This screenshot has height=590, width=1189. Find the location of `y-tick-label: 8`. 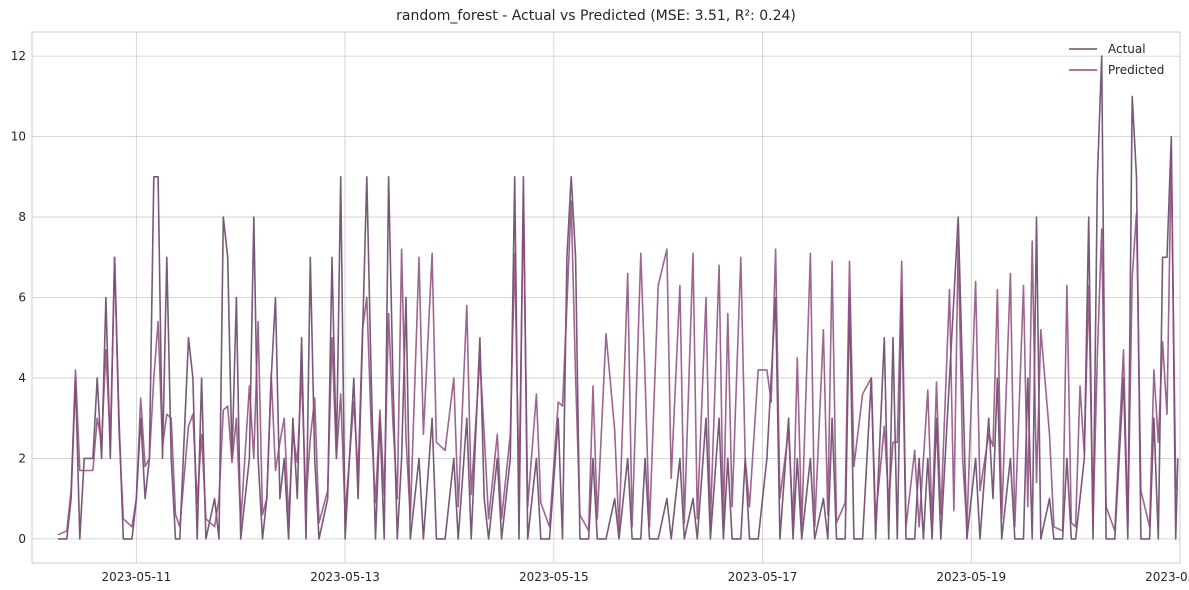

y-tick-label: 8 is located at coordinates (22, 217).